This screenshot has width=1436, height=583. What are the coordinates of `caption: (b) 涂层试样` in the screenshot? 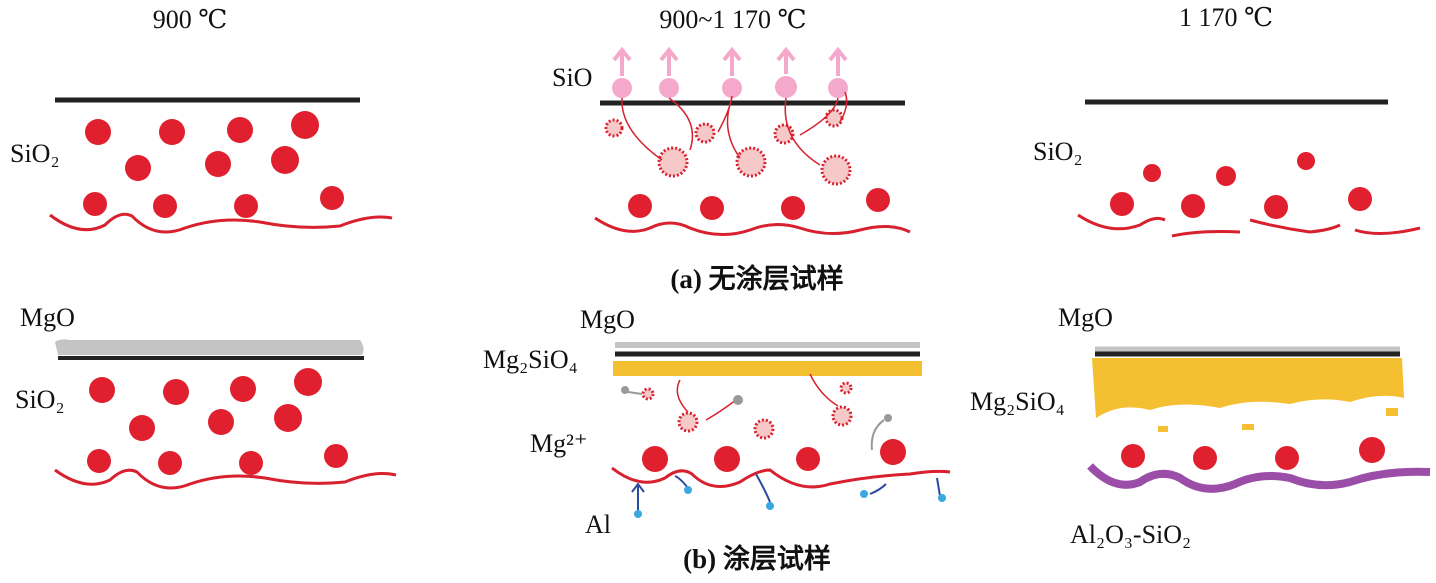 It's located at (757, 558).